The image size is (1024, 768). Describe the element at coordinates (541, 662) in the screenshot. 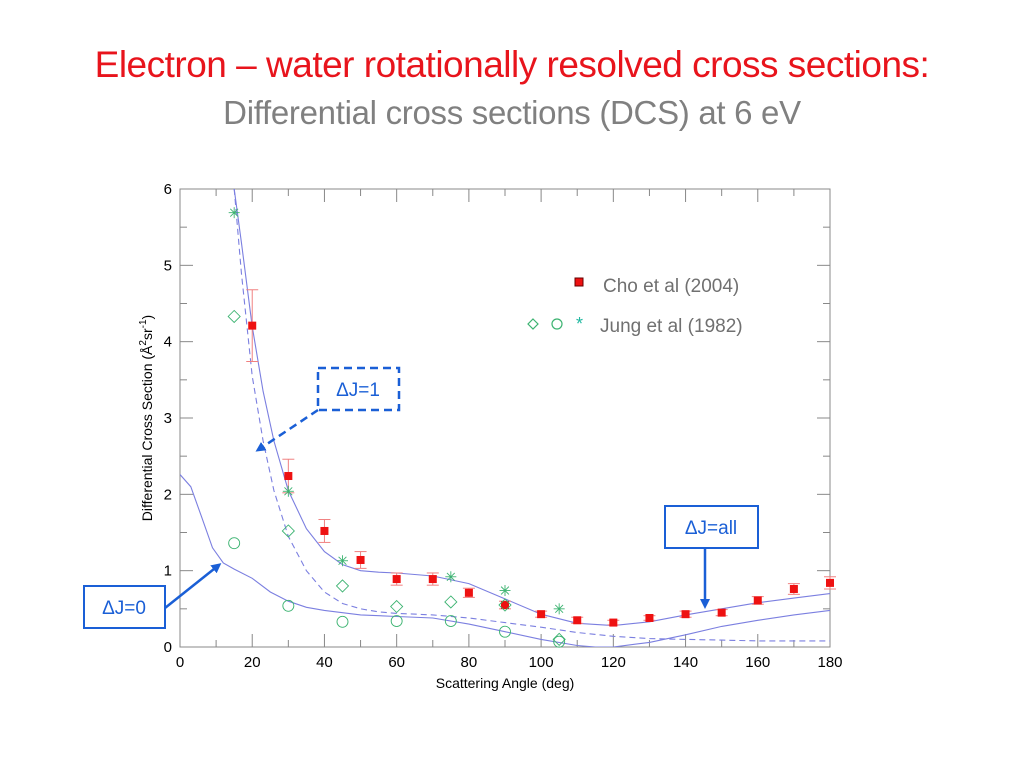

I see `x-tick-label: 100` at that location.